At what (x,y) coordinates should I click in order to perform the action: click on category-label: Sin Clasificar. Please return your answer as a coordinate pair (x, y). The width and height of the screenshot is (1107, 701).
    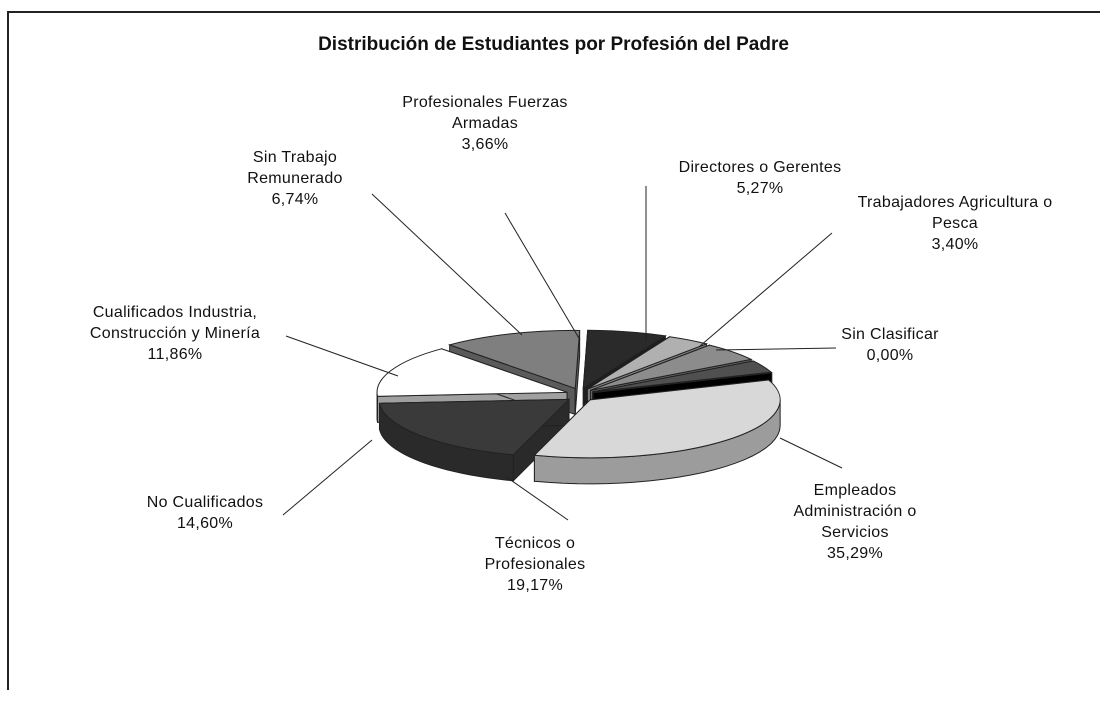
    Looking at the image, I should click on (890, 334).